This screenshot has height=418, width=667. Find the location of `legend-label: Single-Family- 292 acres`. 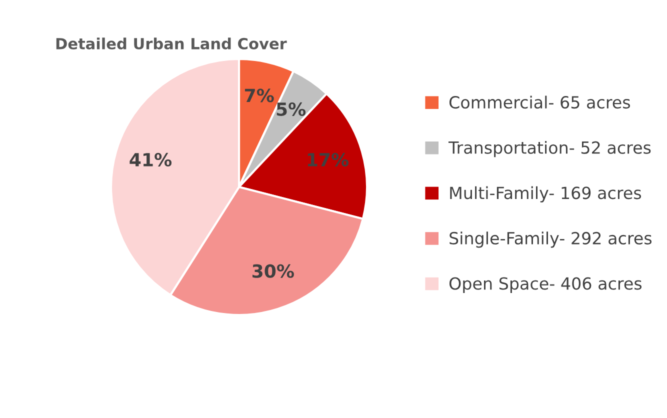

legend-label: Single-Family- 292 acres is located at coordinates (551, 240).